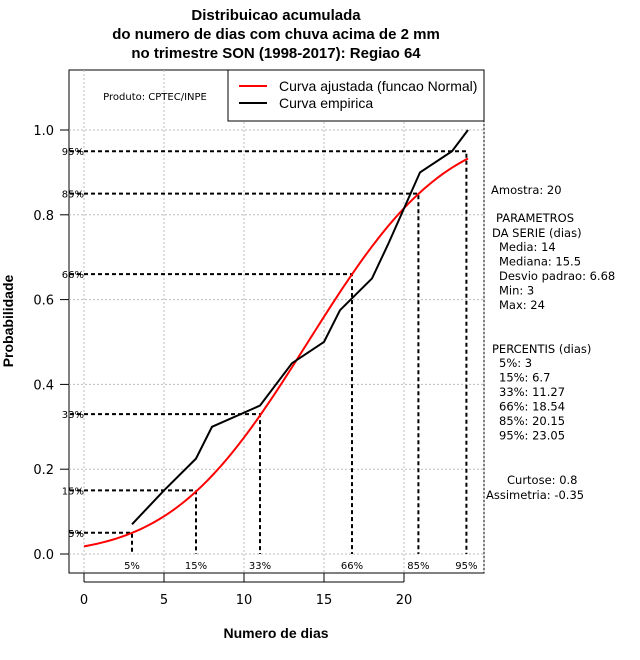 Image resolution: width=640 pixels, height=660 pixels. Describe the element at coordinates (132, 566) in the screenshot. I see `percentile-label-x: 5%` at that location.